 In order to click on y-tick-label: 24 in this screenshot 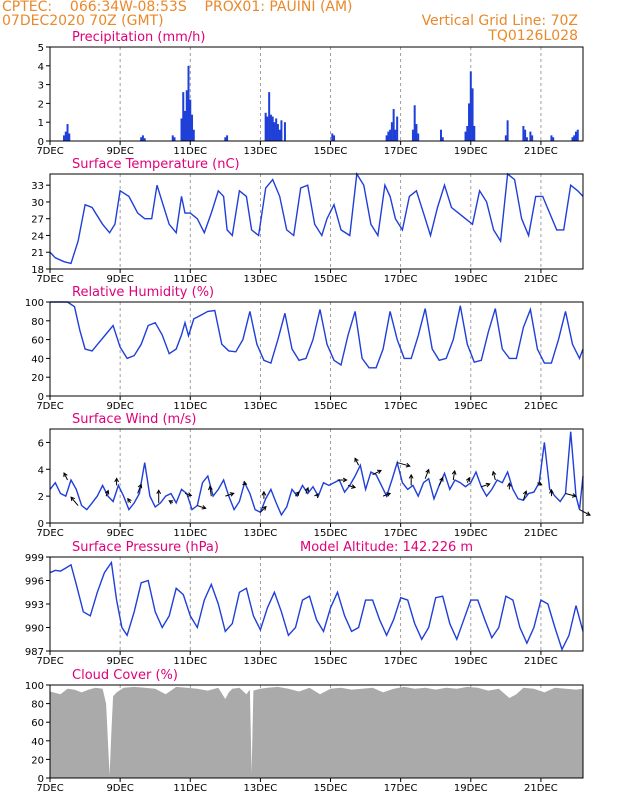, I will do `click(37, 236)`.